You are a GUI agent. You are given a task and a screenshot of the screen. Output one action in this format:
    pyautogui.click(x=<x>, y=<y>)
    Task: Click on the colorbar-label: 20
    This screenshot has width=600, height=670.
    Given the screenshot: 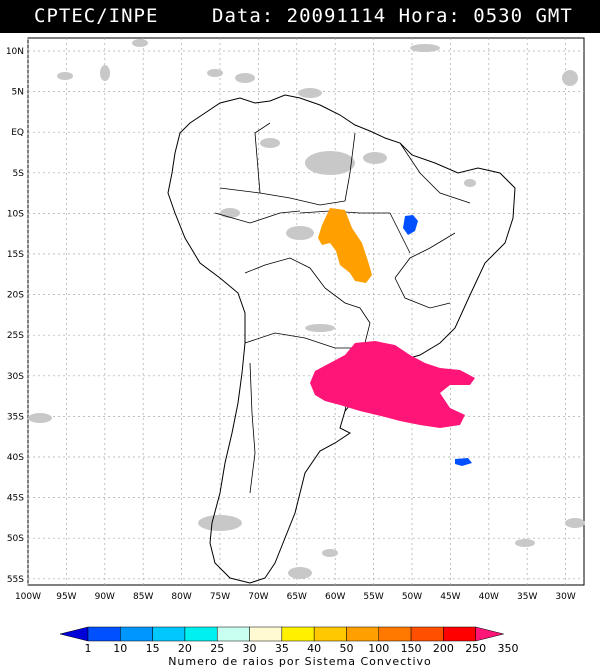 What is the action you would take?
    pyautogui.click(x=185, y=648)
    